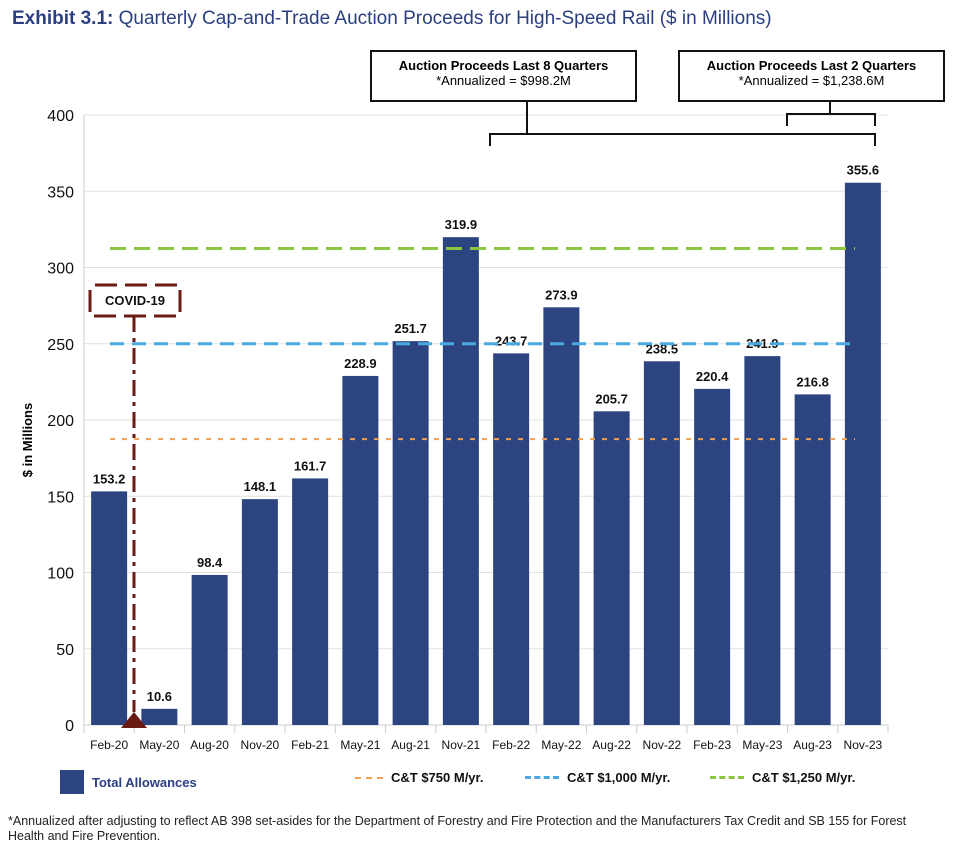  Describe the element at coordinates (662, 745) in the screenshot. I see `x-tick-label: Nov-22` at that location.